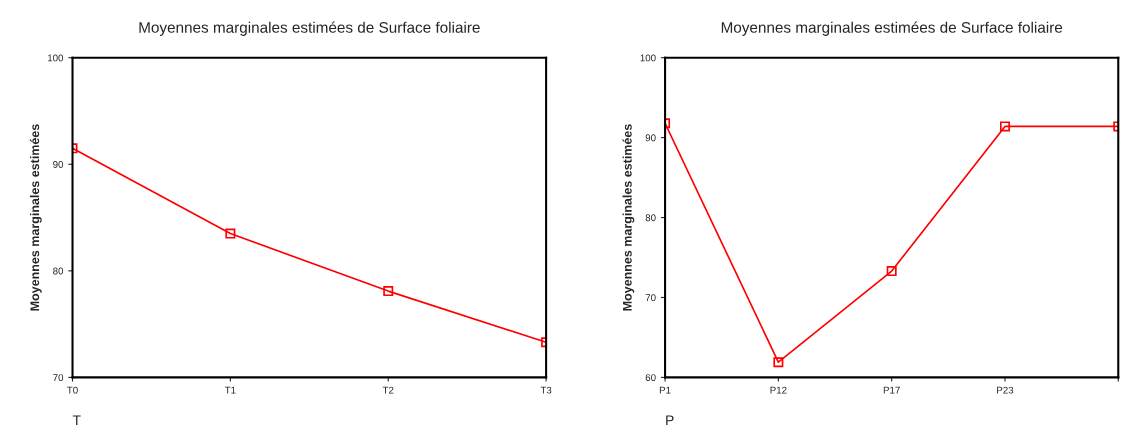 Image resolution: width=1133 pixels, height=444 pixels. Describe the element at coordinates (1005, 390) in the screenshot. I see `x-tick-label: P23` at that location.